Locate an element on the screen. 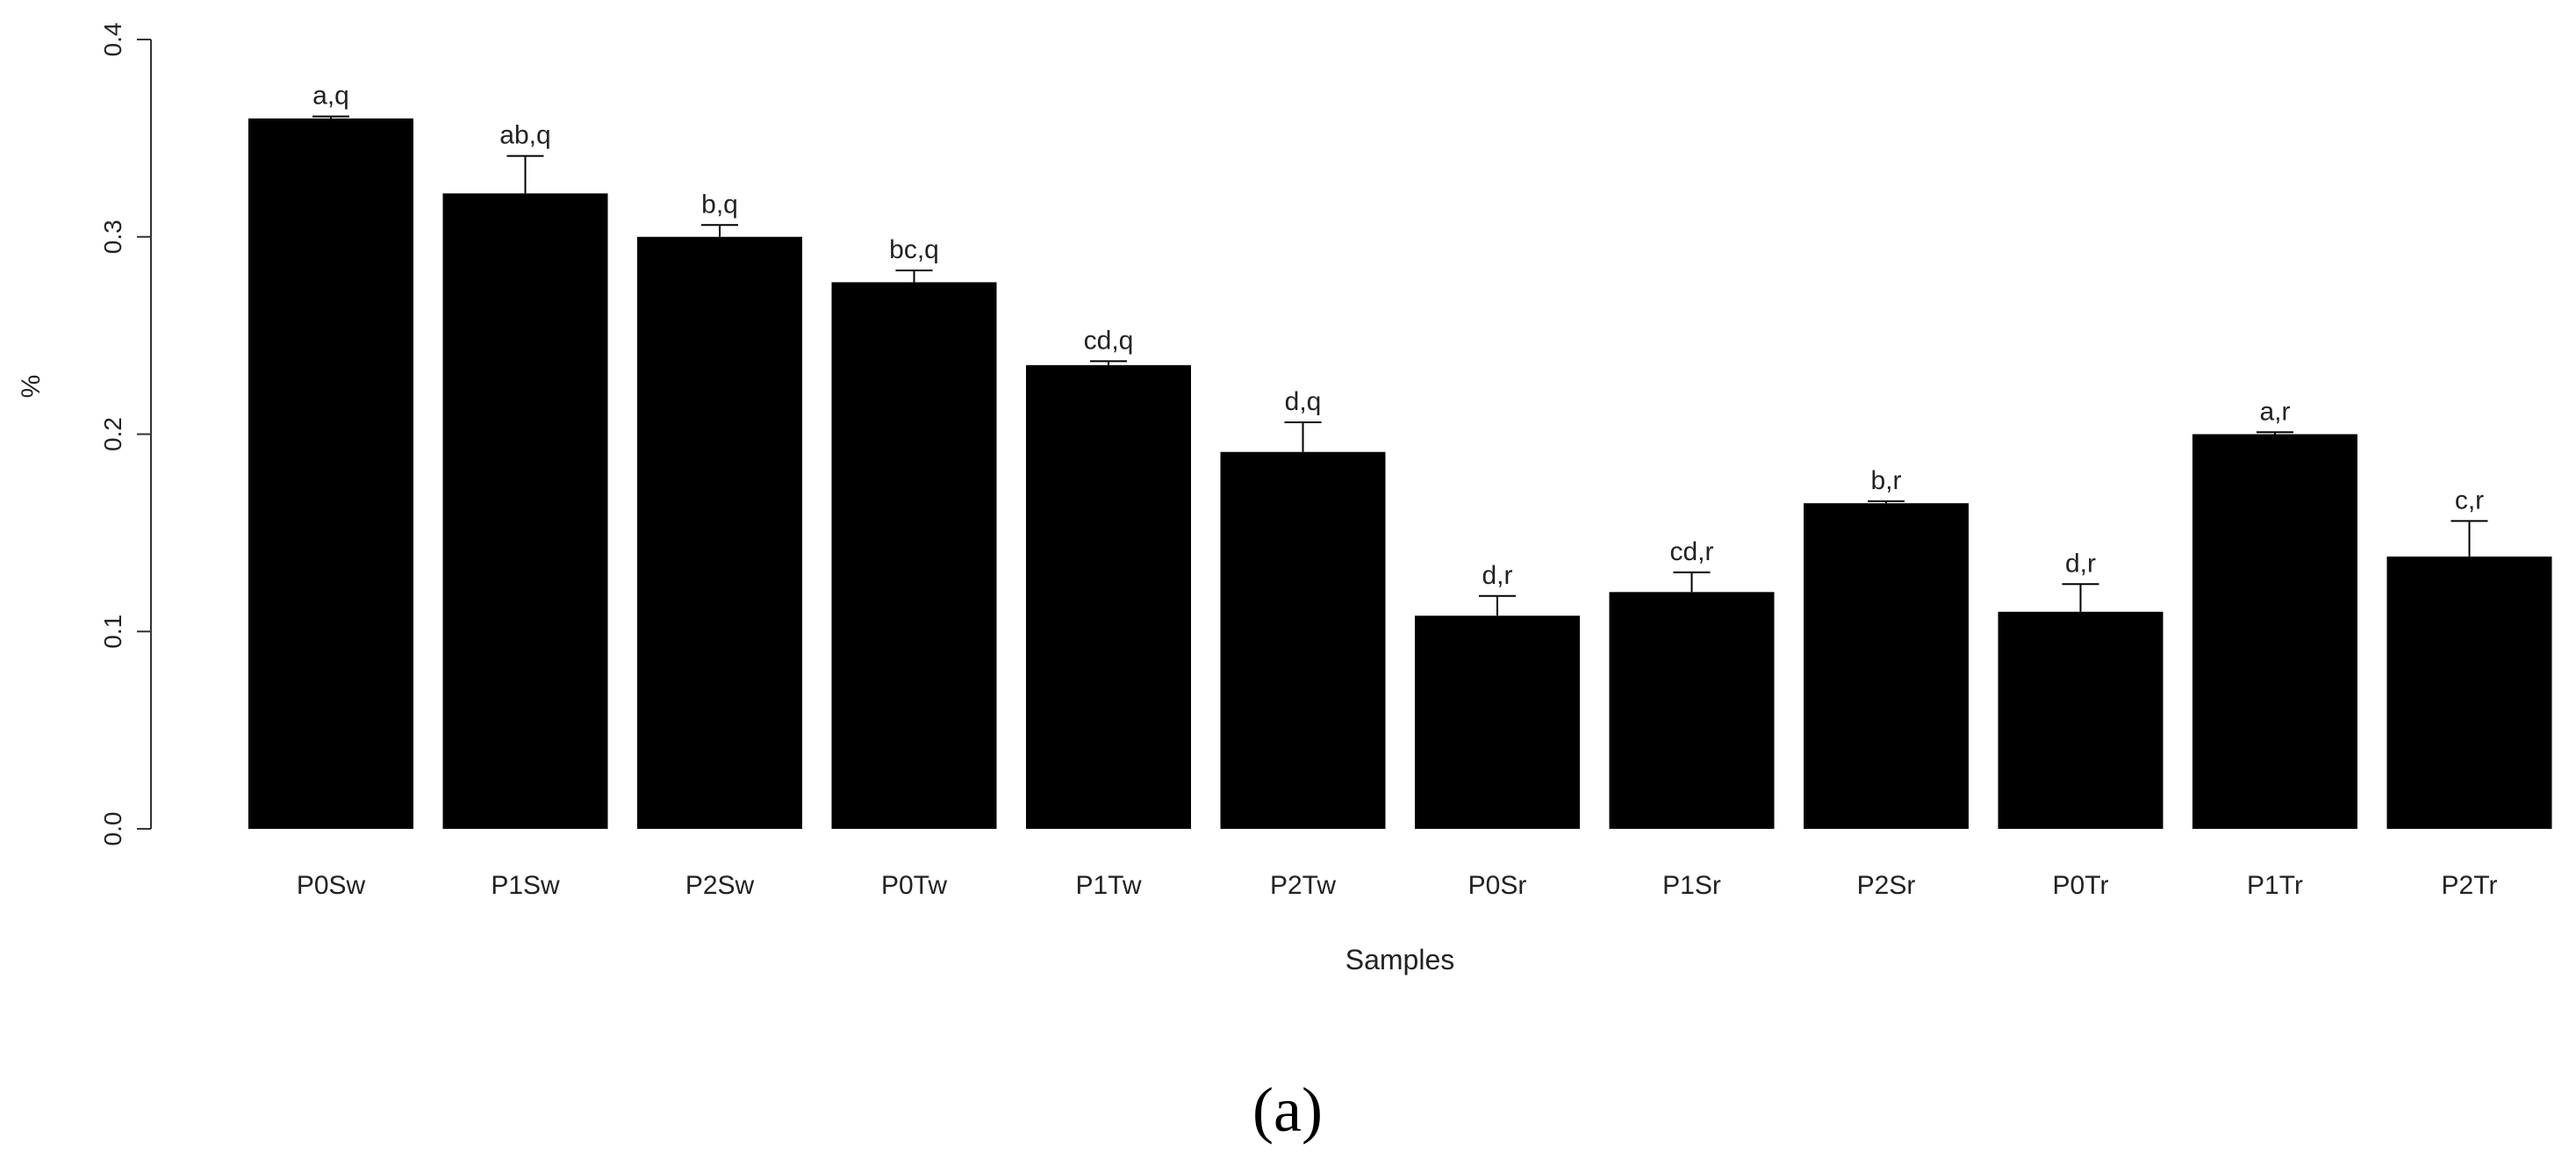  x-tick-label: P1Sr is located at coordinates (1691, 886).